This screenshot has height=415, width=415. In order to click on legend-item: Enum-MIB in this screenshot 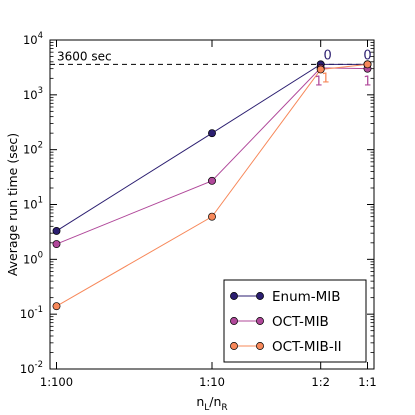, I will do `click(285, 297)`.